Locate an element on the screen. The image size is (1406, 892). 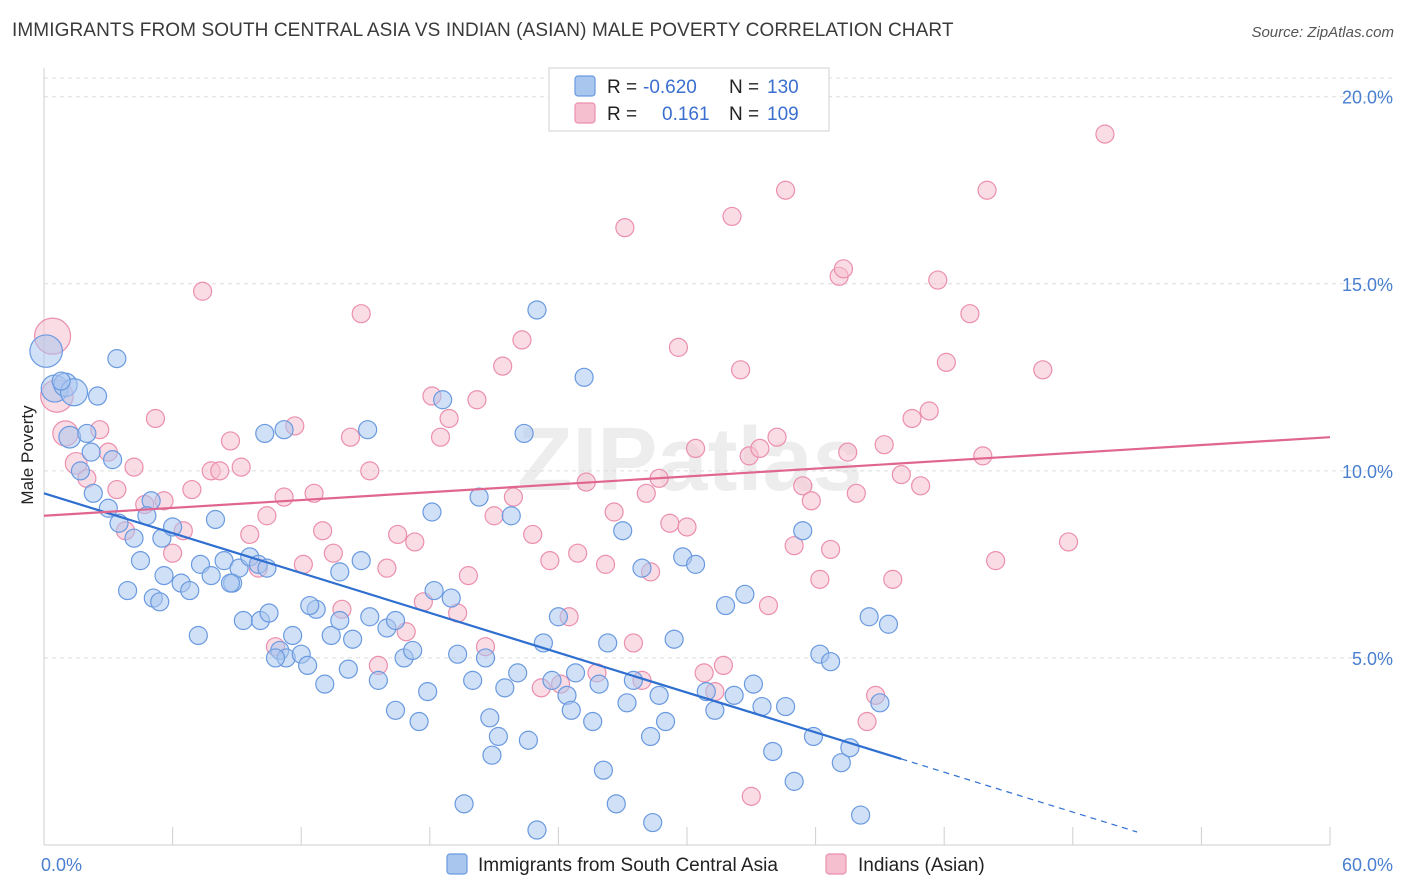
legend-n-value-1: 130 is located at coordinates (783, 87).